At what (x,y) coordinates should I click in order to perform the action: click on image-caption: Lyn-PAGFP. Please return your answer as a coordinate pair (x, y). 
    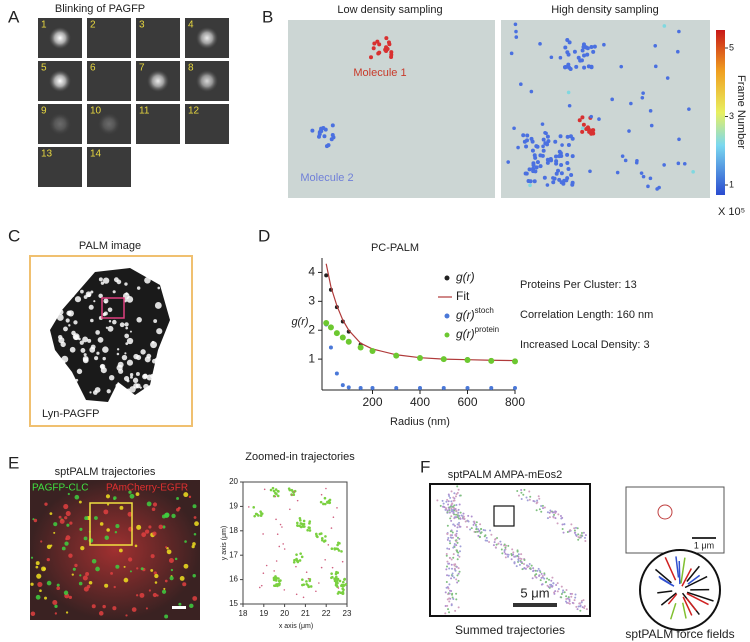
    Looking at the image, I should click on (70, 414).